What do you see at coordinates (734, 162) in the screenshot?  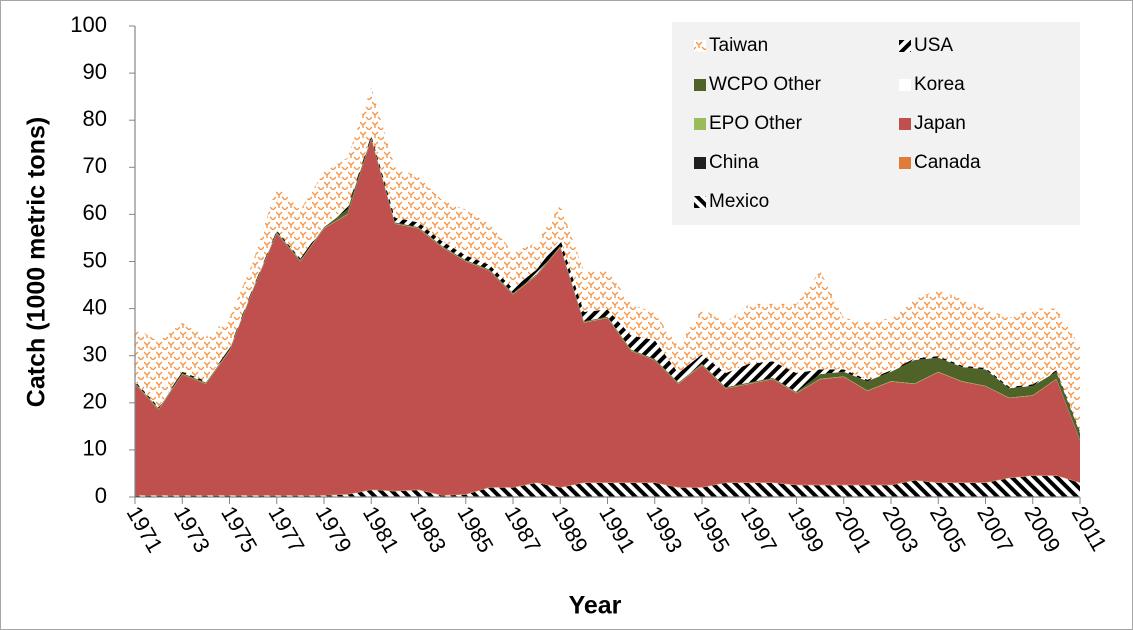 I see `legend-label: China` at bounding box center [734, 162].